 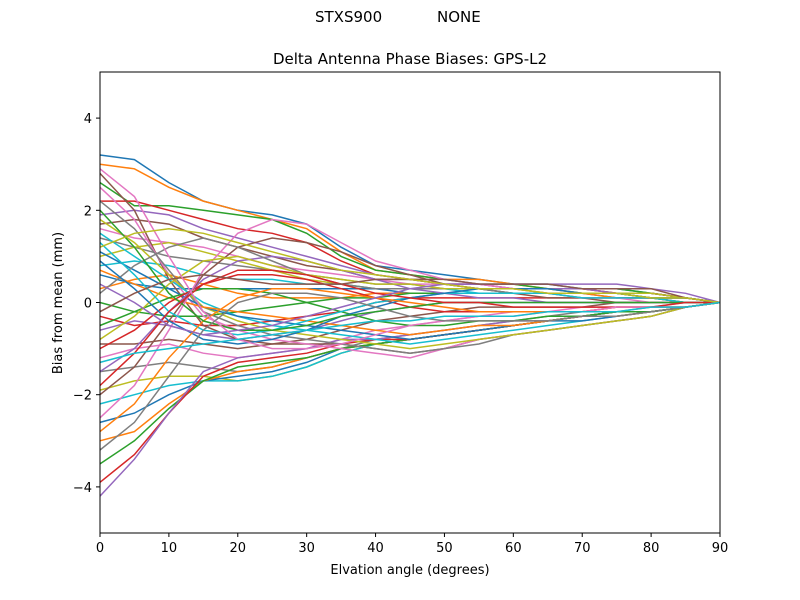 I want to click on x-tick-label: 80, so click(x=651, y=548).